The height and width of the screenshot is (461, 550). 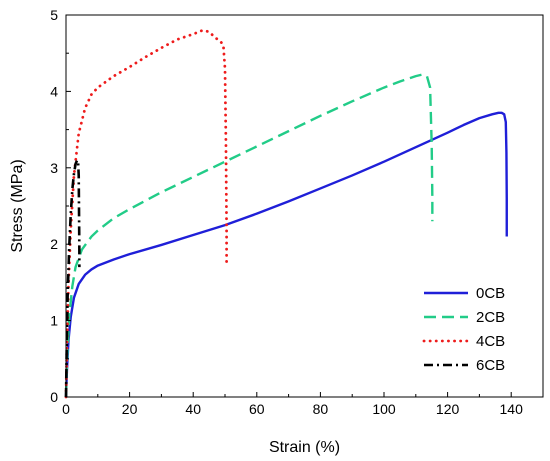 I want to click on legend-label-2cb: 2CB, so click(x=490, y=317).